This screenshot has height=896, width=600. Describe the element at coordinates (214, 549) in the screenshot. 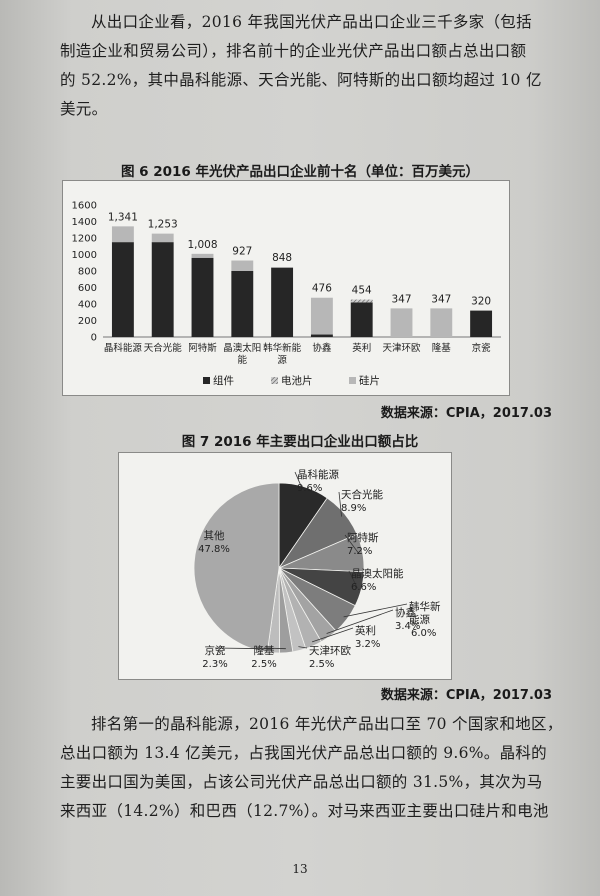

I see `pie-percent: 47.8%` at that location.